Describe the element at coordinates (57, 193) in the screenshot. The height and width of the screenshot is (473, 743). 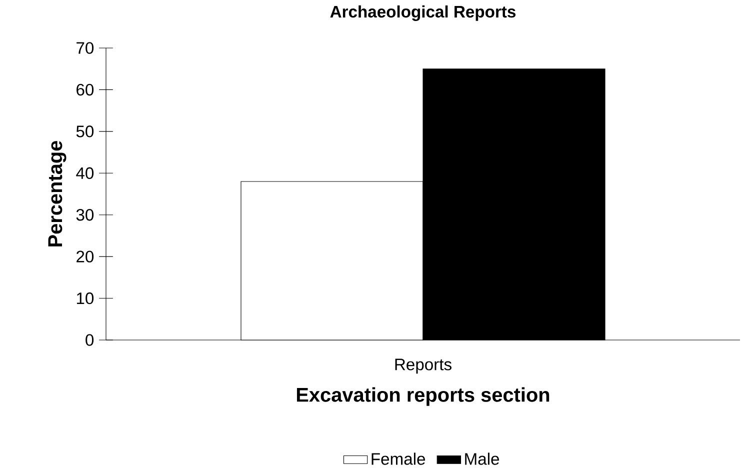
I see `y-axis-title: Percentage` at that location.